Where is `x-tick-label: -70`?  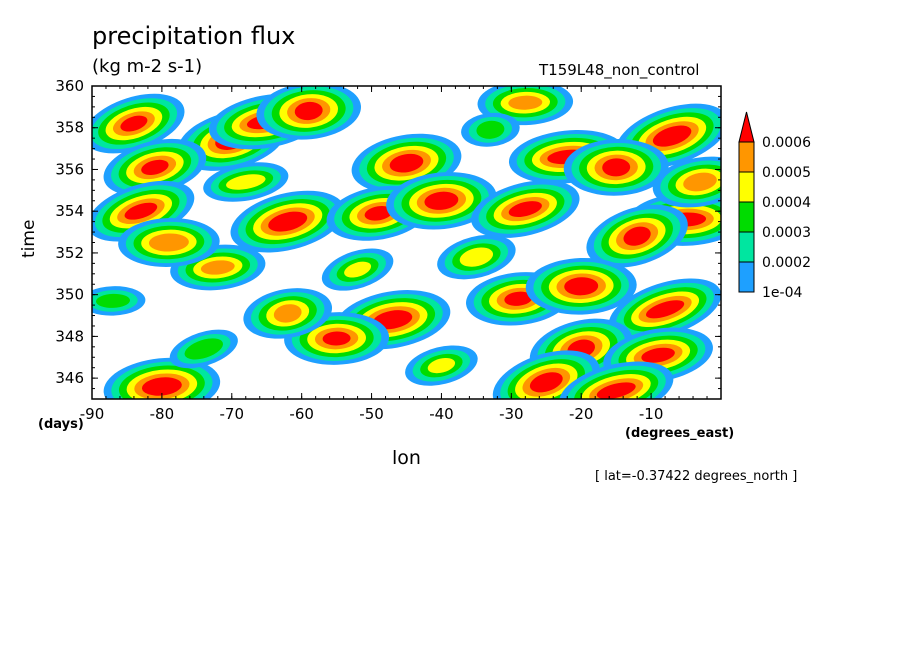
x-tick-label: -70 is located at coordinates (232, 414).